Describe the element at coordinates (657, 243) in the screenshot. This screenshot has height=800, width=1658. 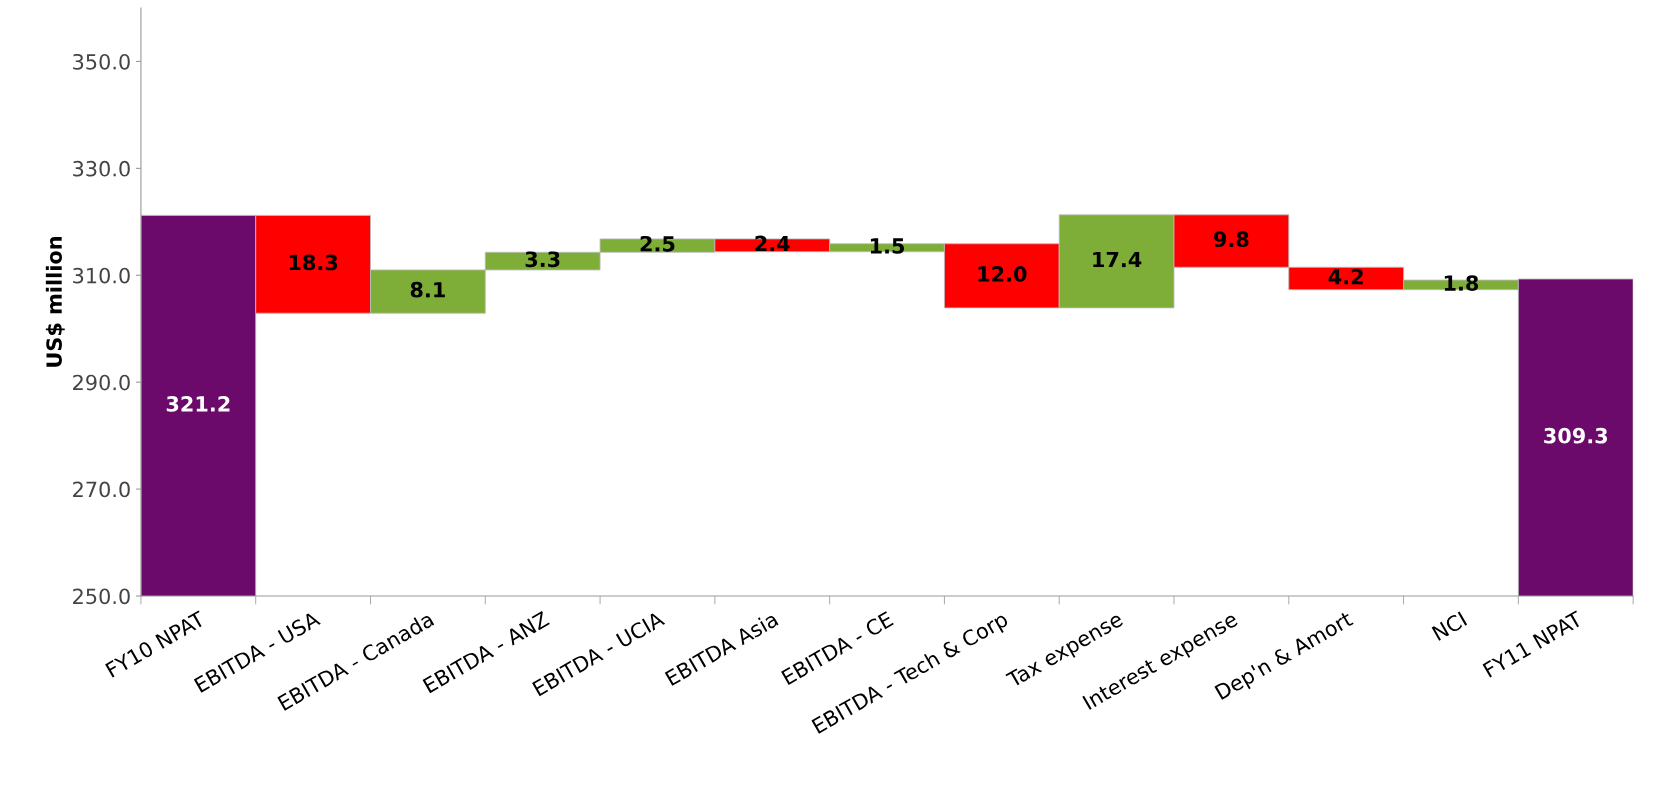
I see `data-label: 2.5` at that location.